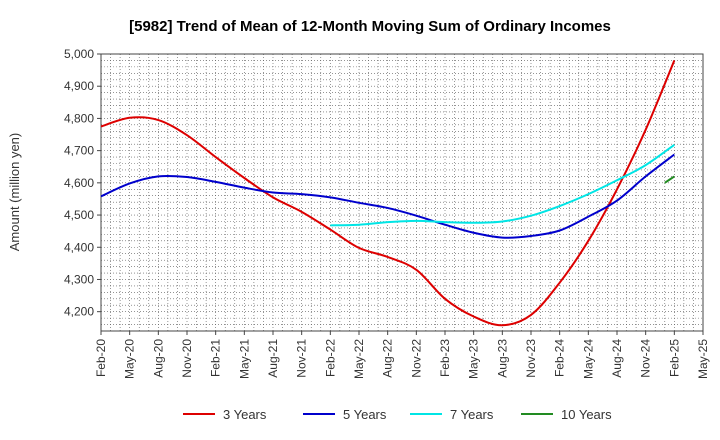 The height and width of the screenshot is (440, 720). I want to click on x-tick-label: Feb-24, so click(560, 358).